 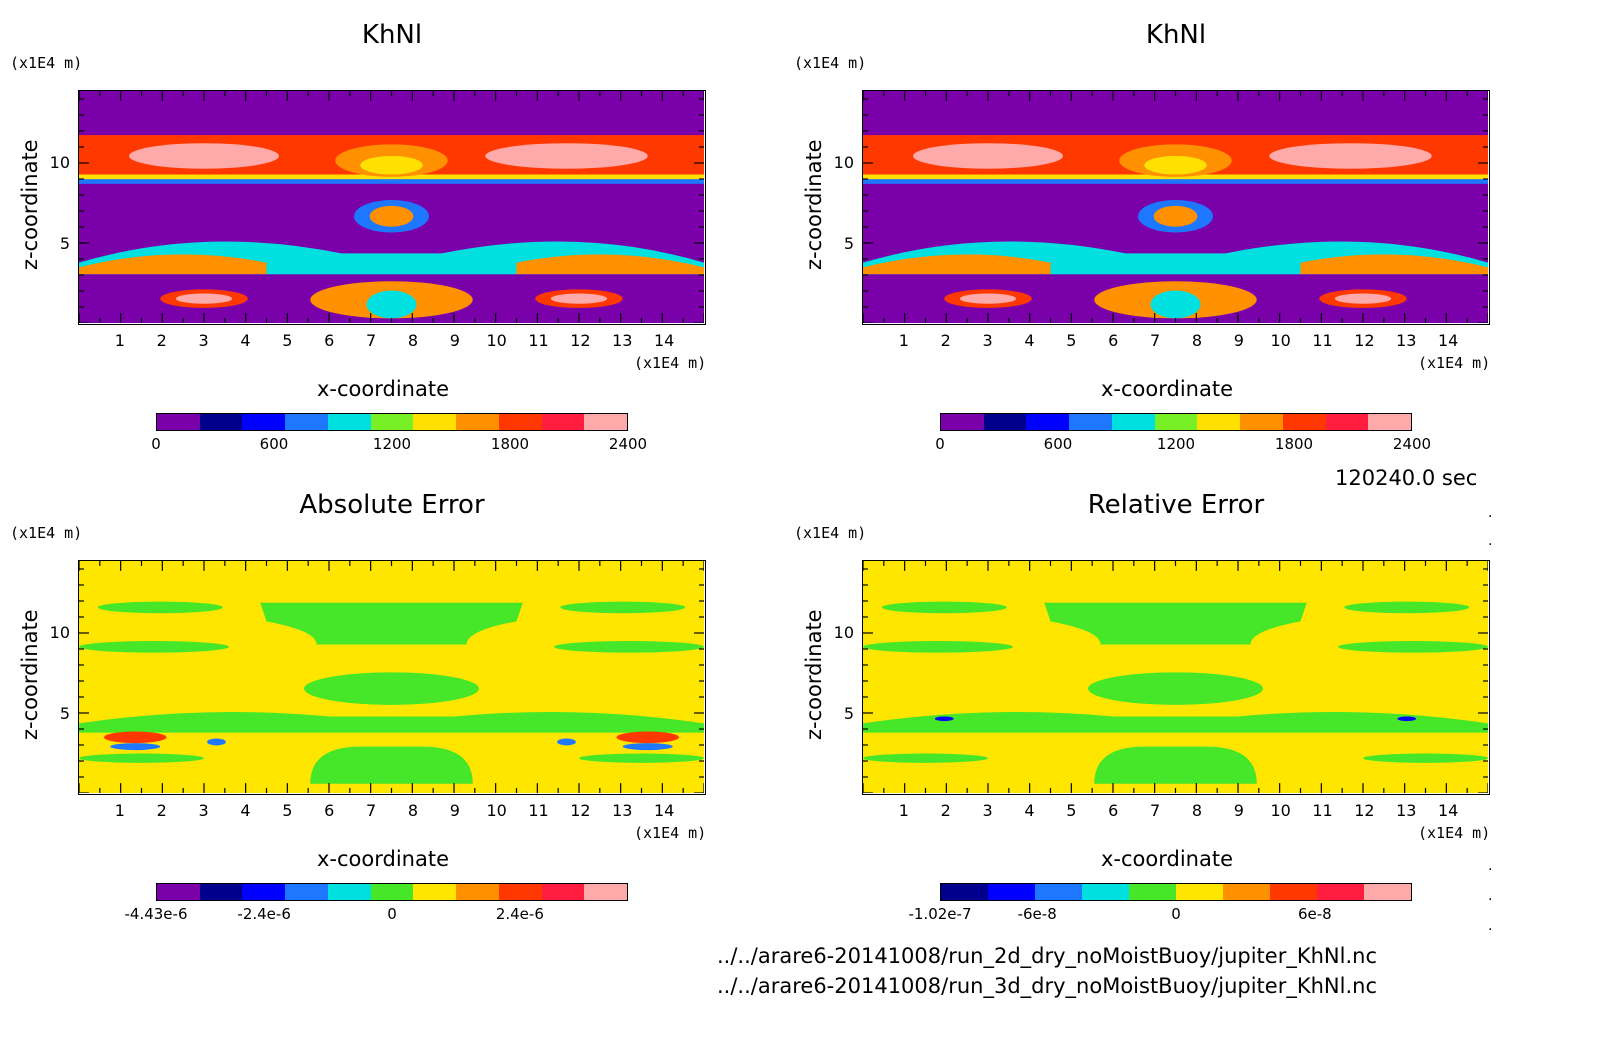 What do you see at coordinates (274, 444) in the screenshot?
I see `colorbar-label: 600` at bounding box center [274, 444].